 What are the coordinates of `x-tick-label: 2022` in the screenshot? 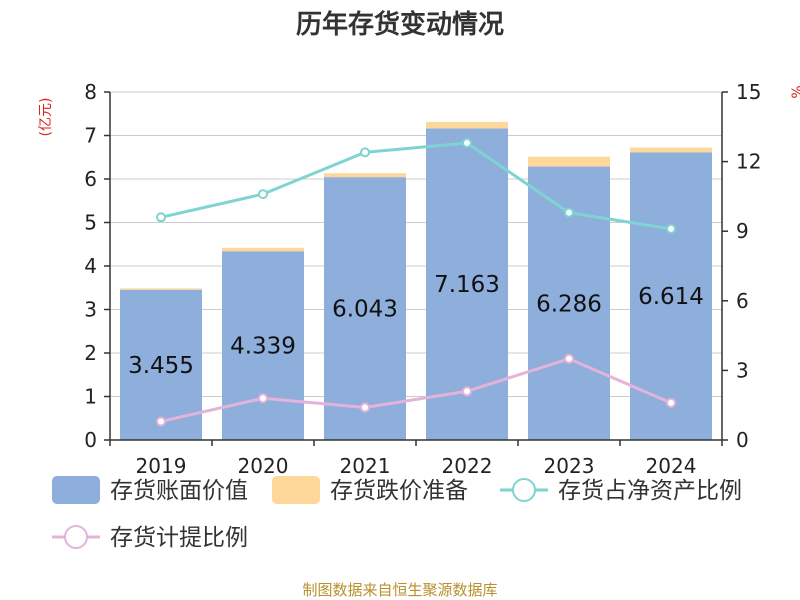 It's located at (467, 466).